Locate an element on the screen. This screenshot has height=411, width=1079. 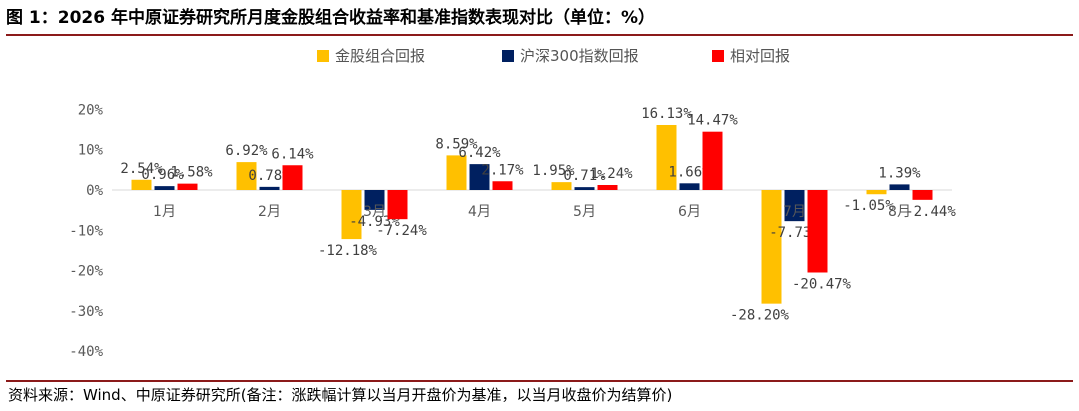
data-label: 16.13% is located at coordinates (666, 114).